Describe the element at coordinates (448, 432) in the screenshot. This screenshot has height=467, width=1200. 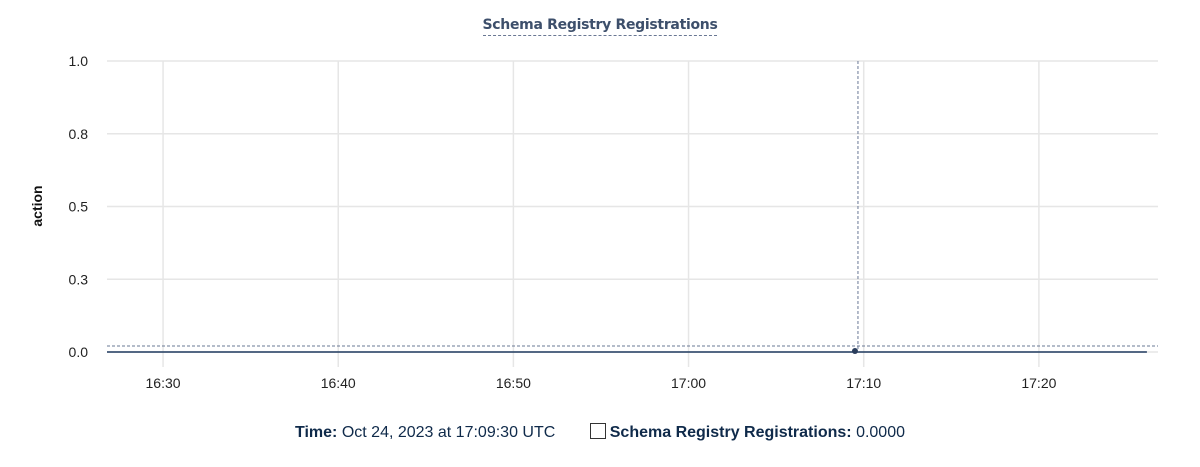
I see `time-value: Oct 24, 2023 at 17:09:30 UTC` at that location.